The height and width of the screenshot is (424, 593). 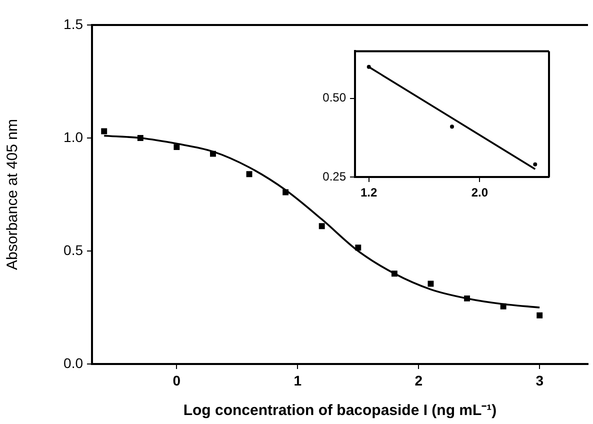 I want to click on y-tick-label: 0.50, so click(x=334, y=97).